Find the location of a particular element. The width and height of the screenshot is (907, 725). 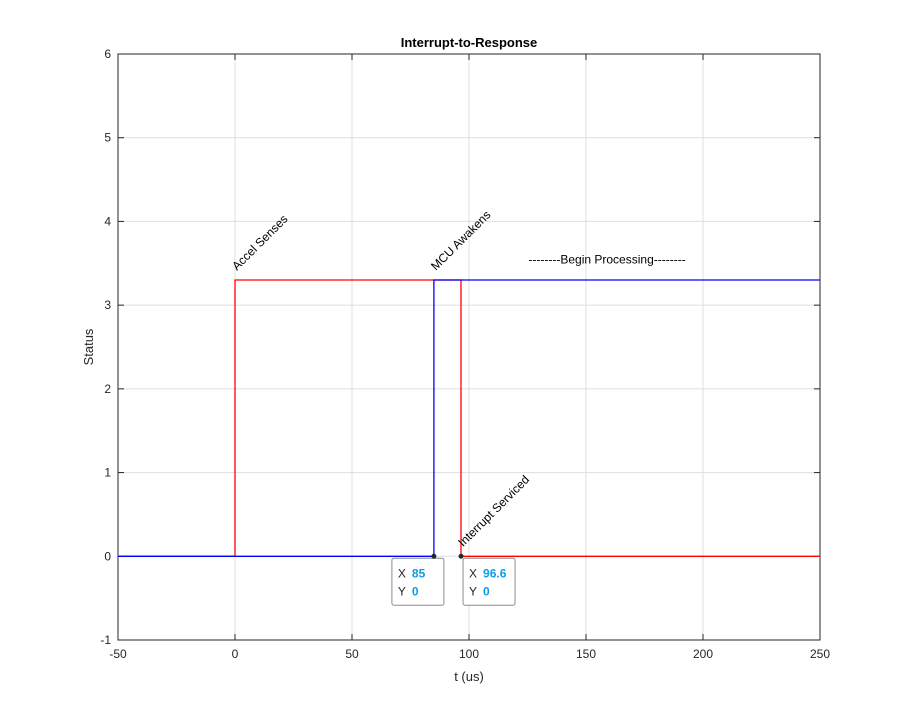

x-tick-label: 100 is located at coordinates (469, 654).